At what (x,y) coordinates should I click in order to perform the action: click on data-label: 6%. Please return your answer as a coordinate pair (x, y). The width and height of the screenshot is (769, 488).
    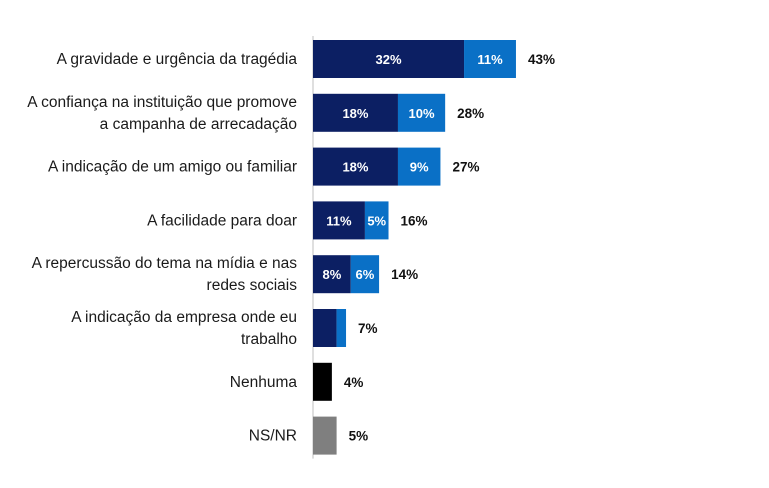
    Looking at the image, I should click on (365, 274).